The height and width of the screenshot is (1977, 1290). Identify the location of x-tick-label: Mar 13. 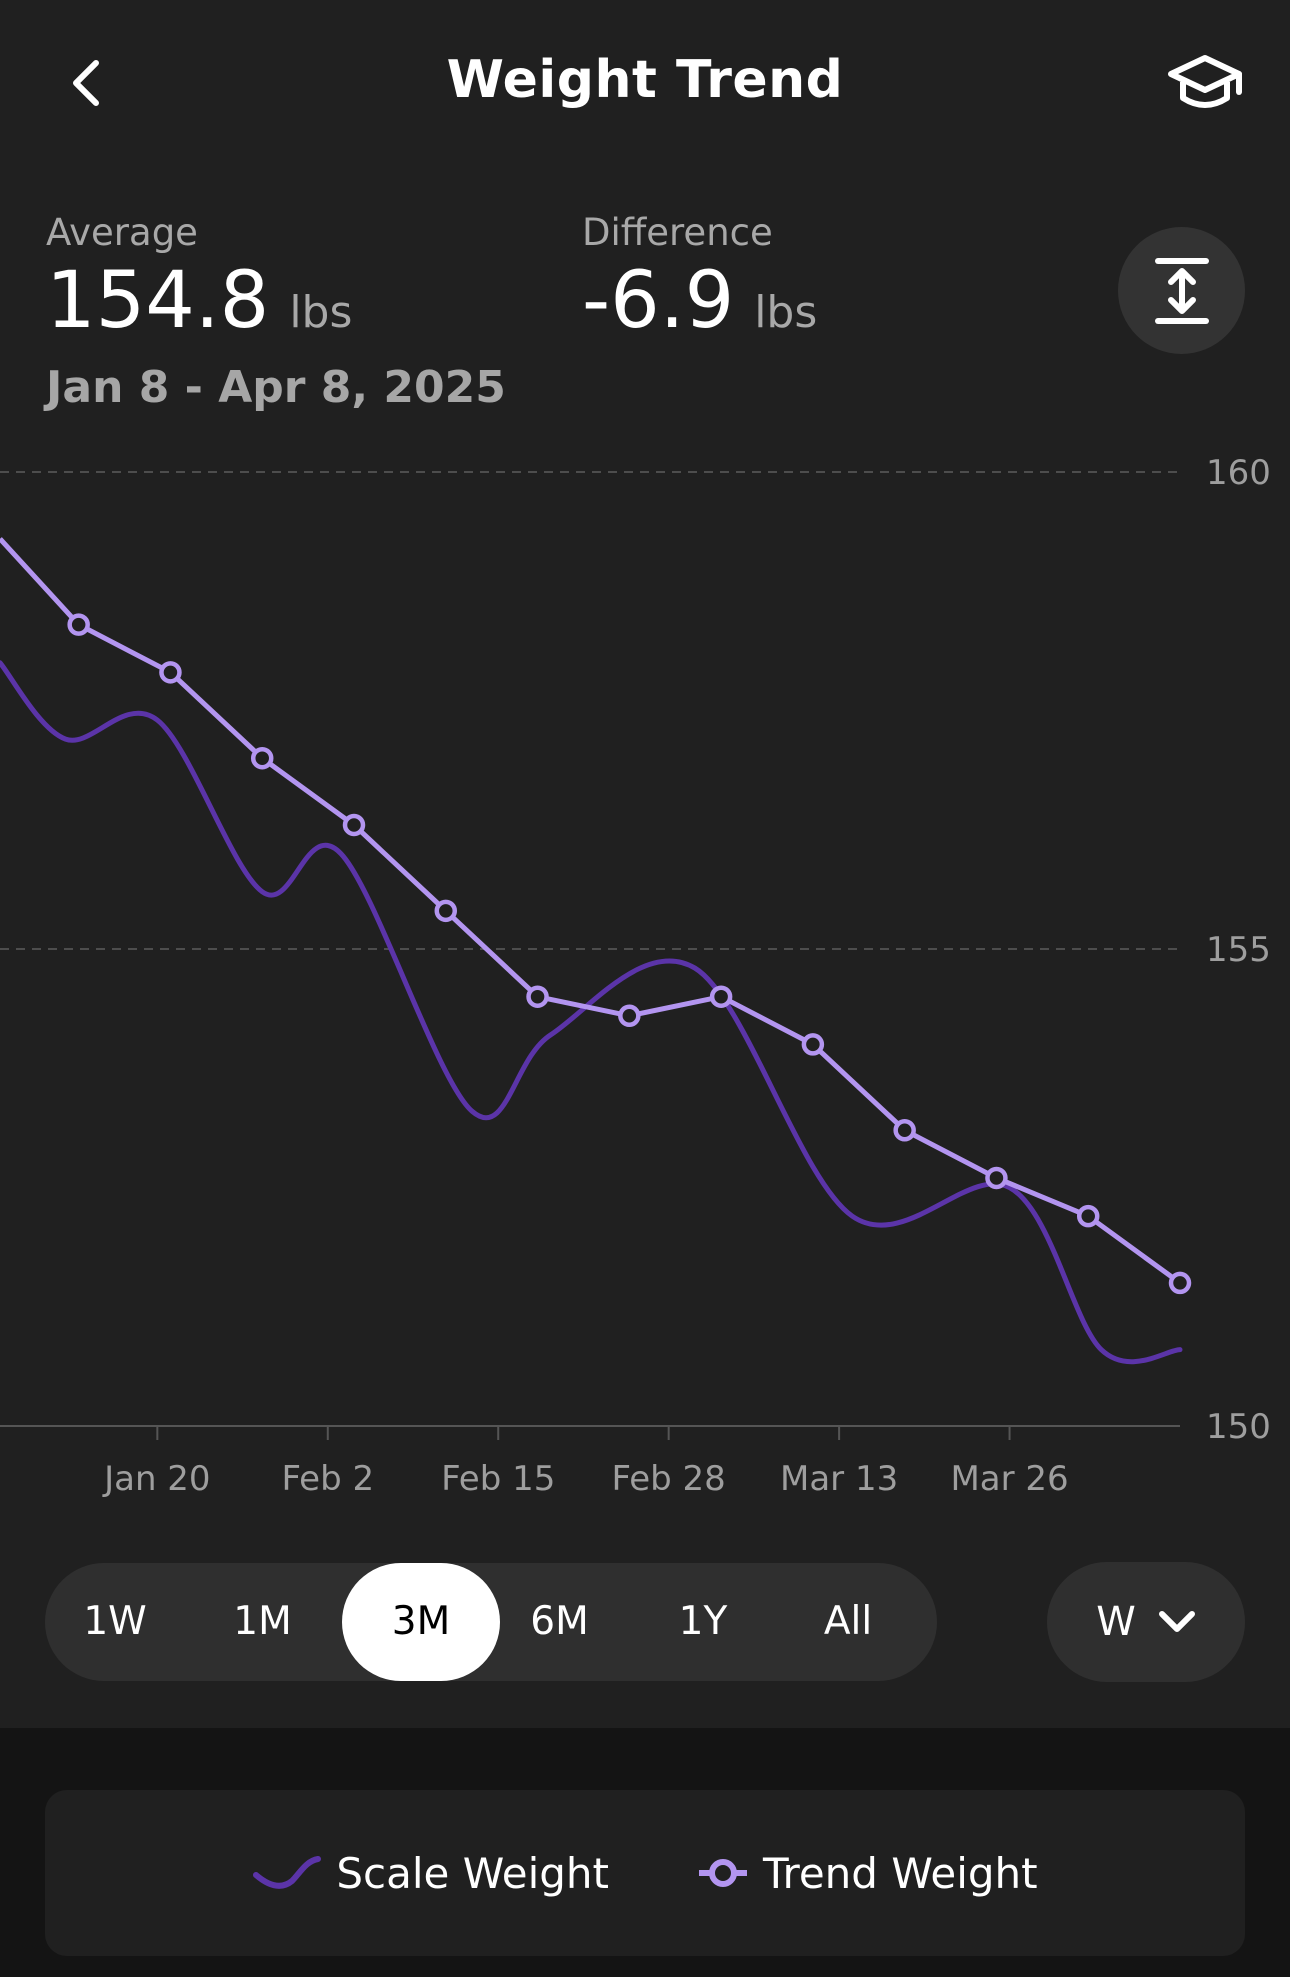
(839, 1479).